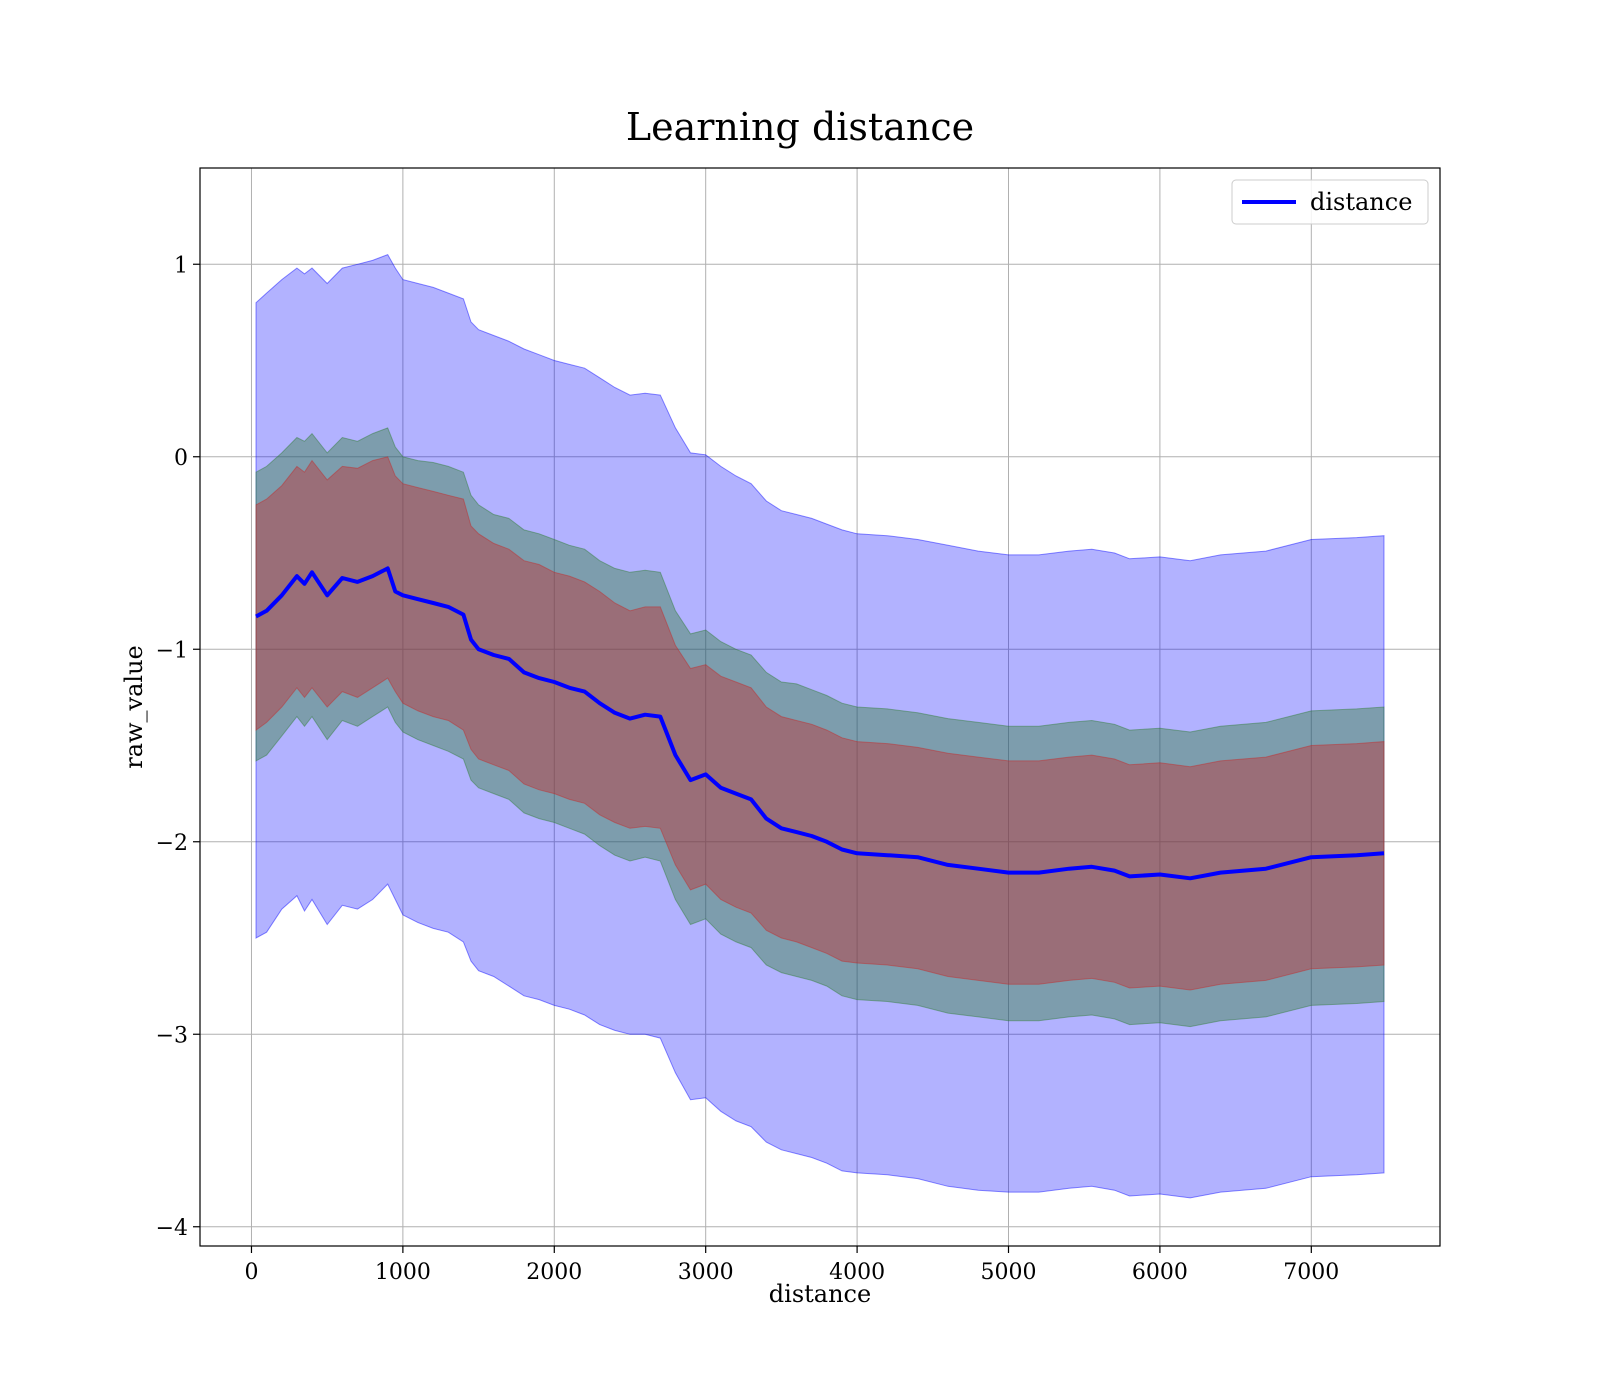  What do you see at coordinates (172, 650) in the screenshot?
I see `y-tick-label: −1` at bounding box center [172, 650].